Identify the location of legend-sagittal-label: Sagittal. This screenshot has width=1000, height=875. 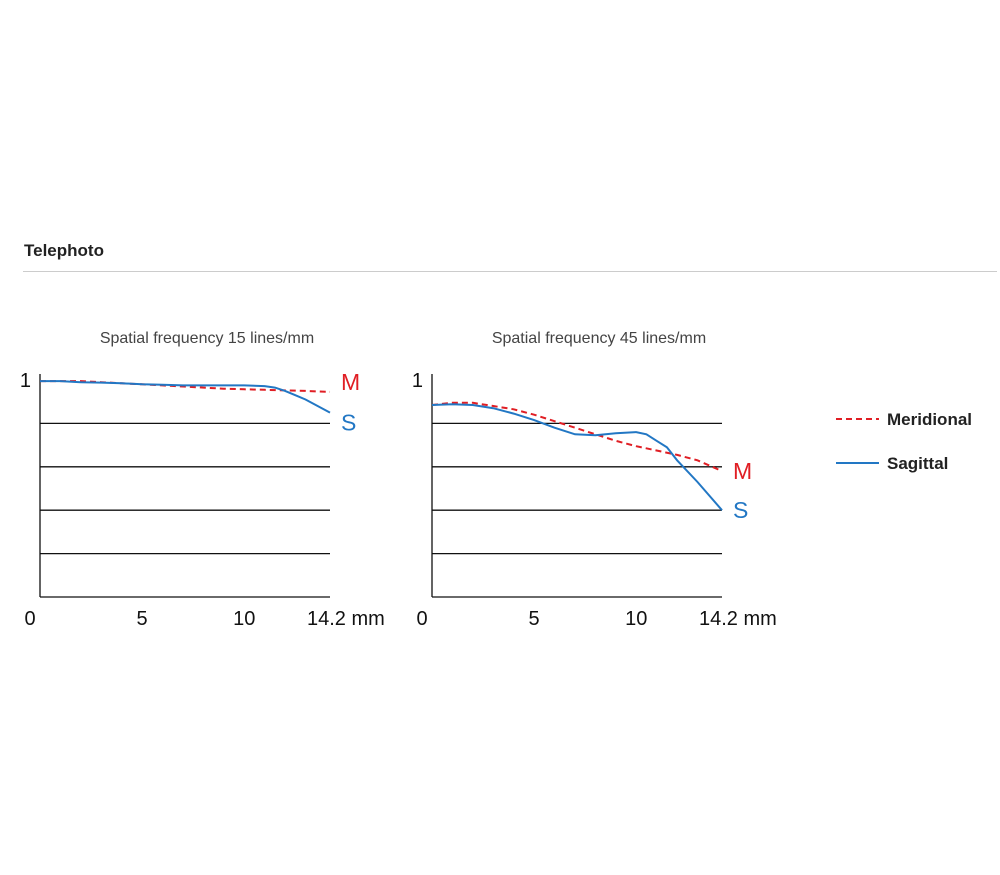
(917, 463).